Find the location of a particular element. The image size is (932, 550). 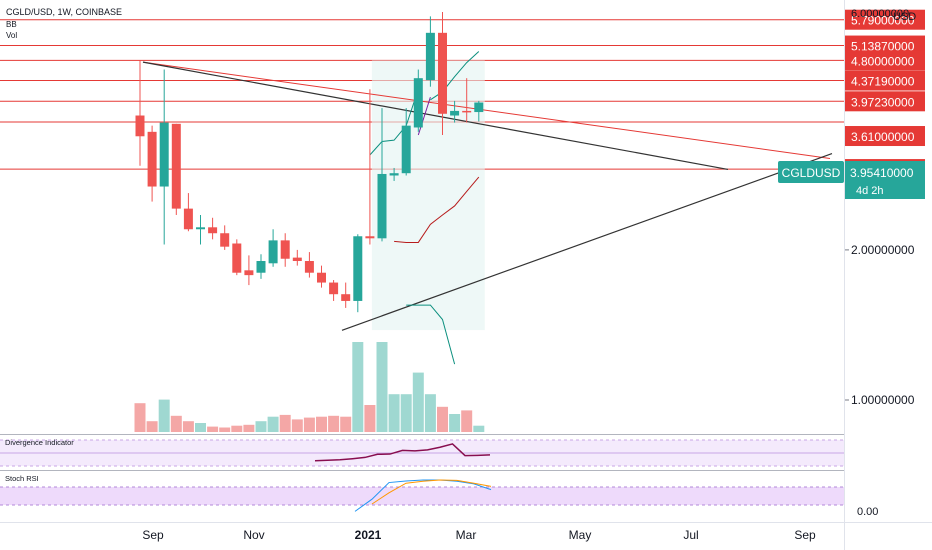

axis-currency-label: USD is located at coordinates (904, 17).